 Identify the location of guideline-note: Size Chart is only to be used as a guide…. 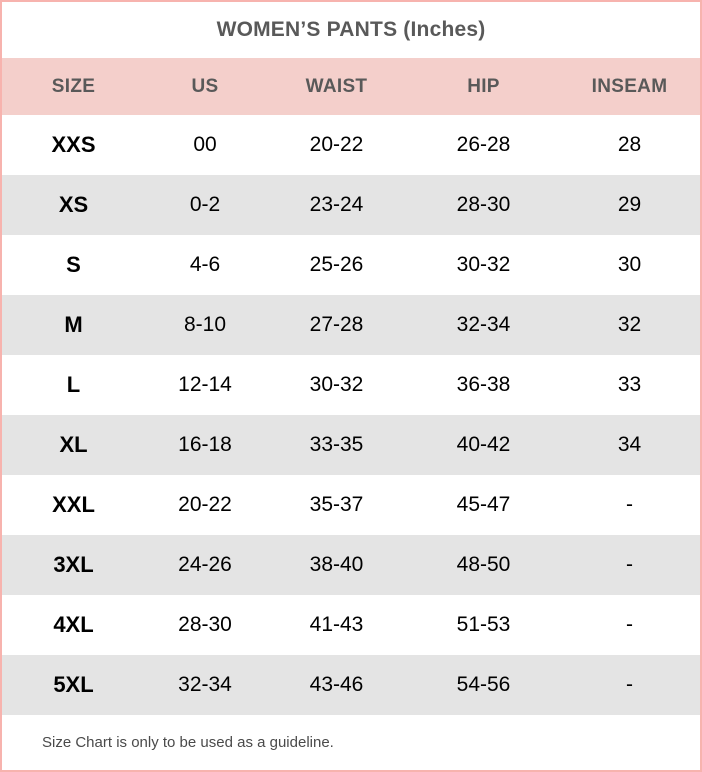
(351, 742).